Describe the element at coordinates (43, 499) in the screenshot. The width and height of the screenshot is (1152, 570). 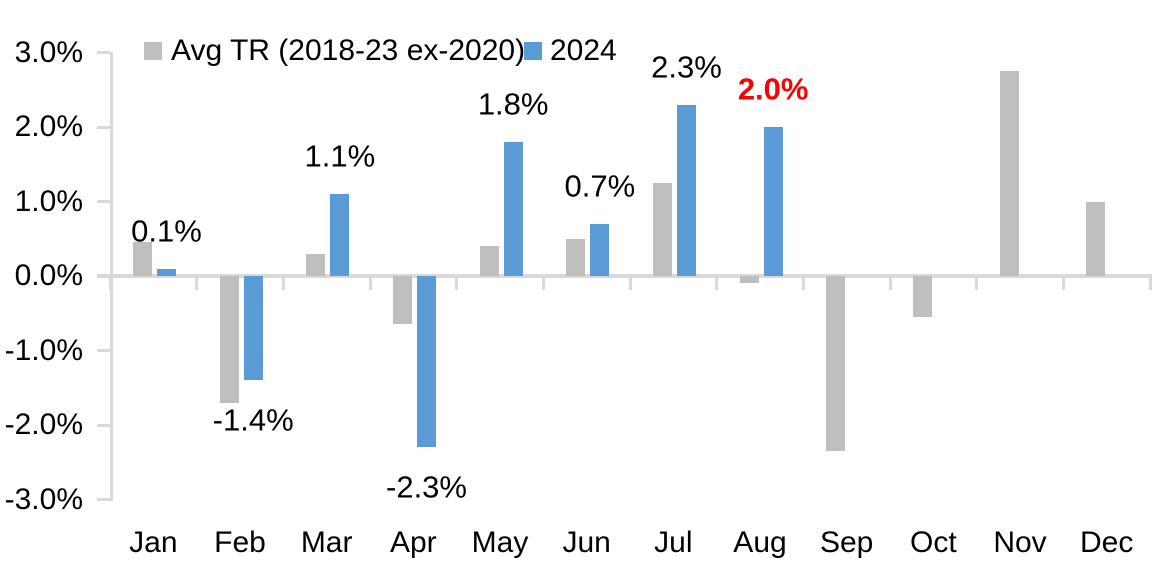
I see `y-axis-tick-label: -3.0%` at that location.